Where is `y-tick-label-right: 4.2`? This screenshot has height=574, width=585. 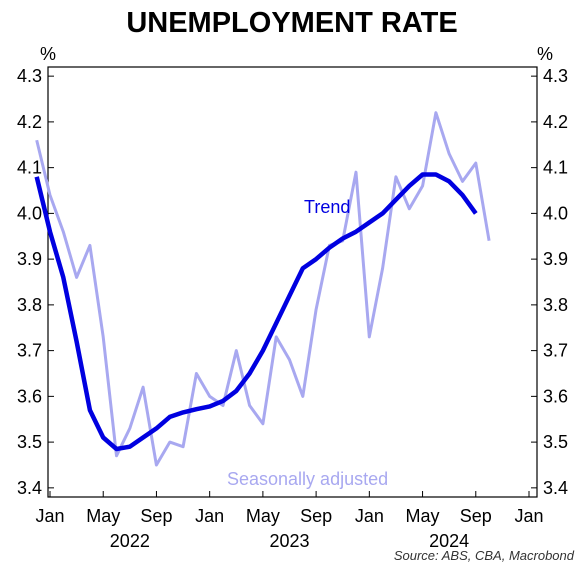
y-tick-label-right: 4.2 is located at coordinates (555, 122).